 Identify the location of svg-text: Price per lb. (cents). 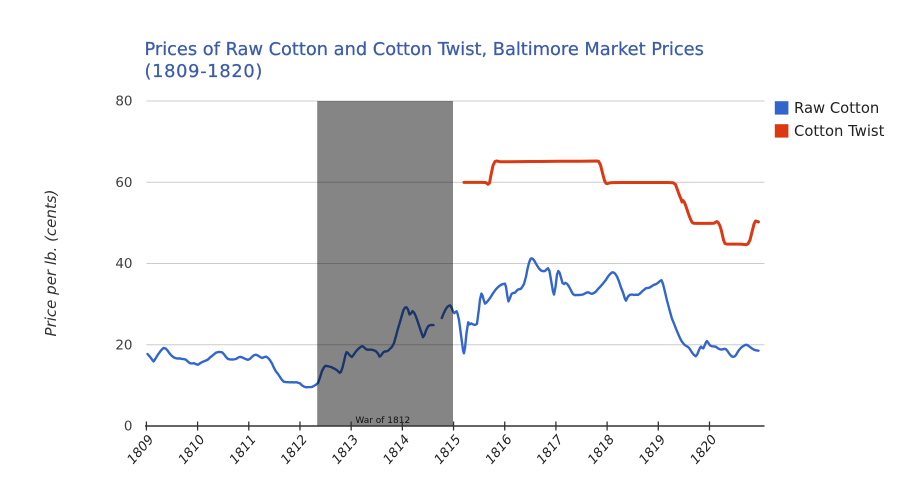
(51, 263).